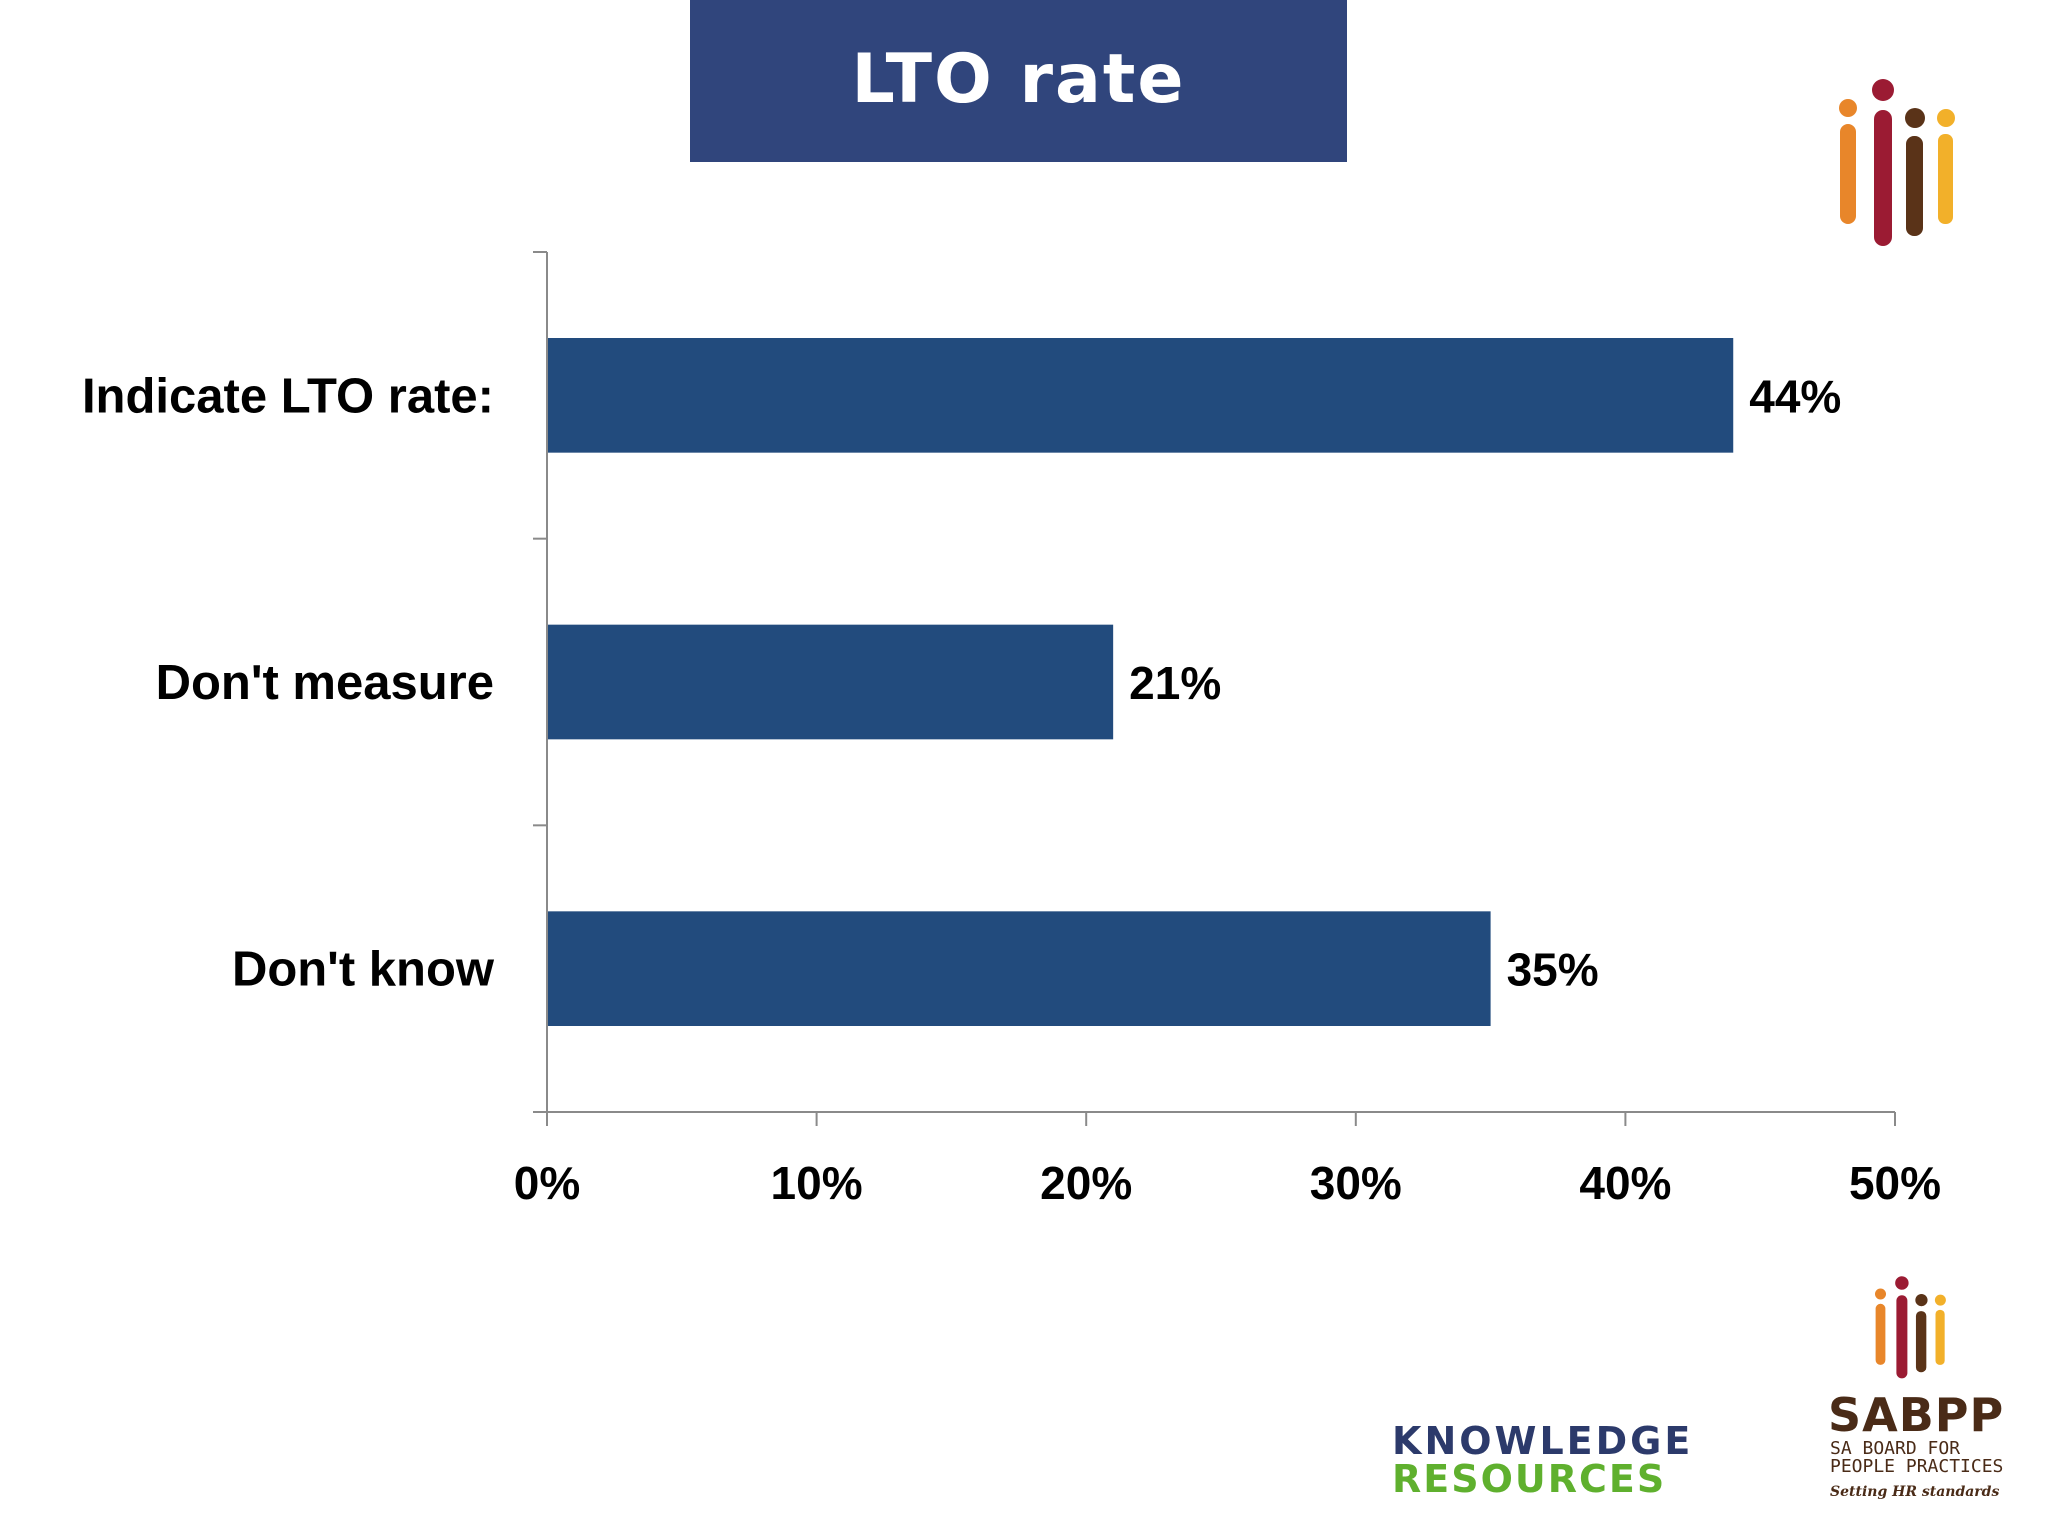 This screenshot has height=1536, width=2048. Describe the element at coordinates (1529, 1479) in the screenshot. I see `knowledge-resources-logo-line2: RESOURCES` at that location.